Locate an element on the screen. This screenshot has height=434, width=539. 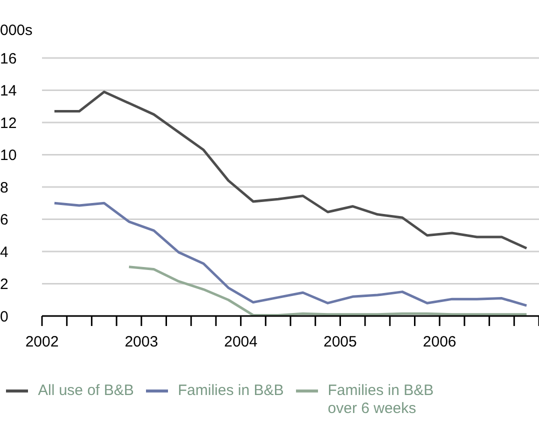
legend-label: All use of B&B is located at coordinates (86, 391).